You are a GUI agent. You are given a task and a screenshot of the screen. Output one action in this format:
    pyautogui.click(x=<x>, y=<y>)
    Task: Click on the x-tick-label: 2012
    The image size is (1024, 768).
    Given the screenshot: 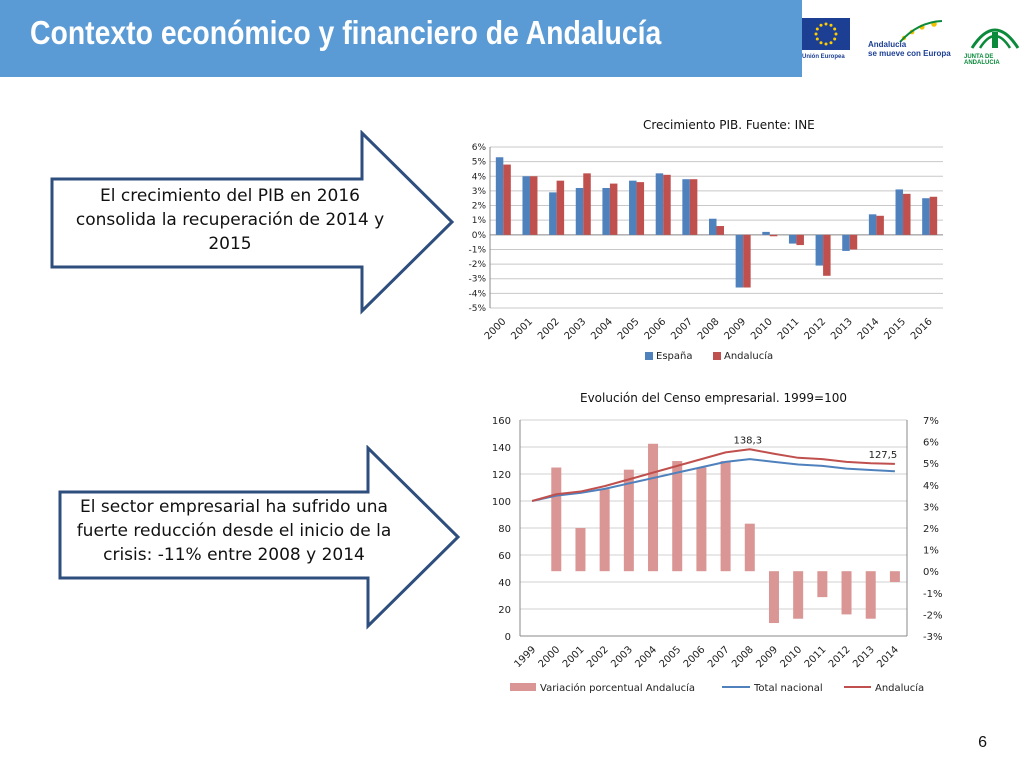 What is the action you would take?
    pyautogui.click(x=815, y=329)
    